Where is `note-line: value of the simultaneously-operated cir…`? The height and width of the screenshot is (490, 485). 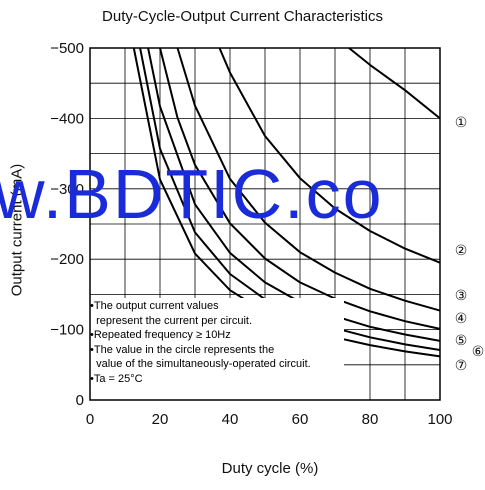
note-line: value of the simultaneously-operated cir… is located at coordinates (200, 364).